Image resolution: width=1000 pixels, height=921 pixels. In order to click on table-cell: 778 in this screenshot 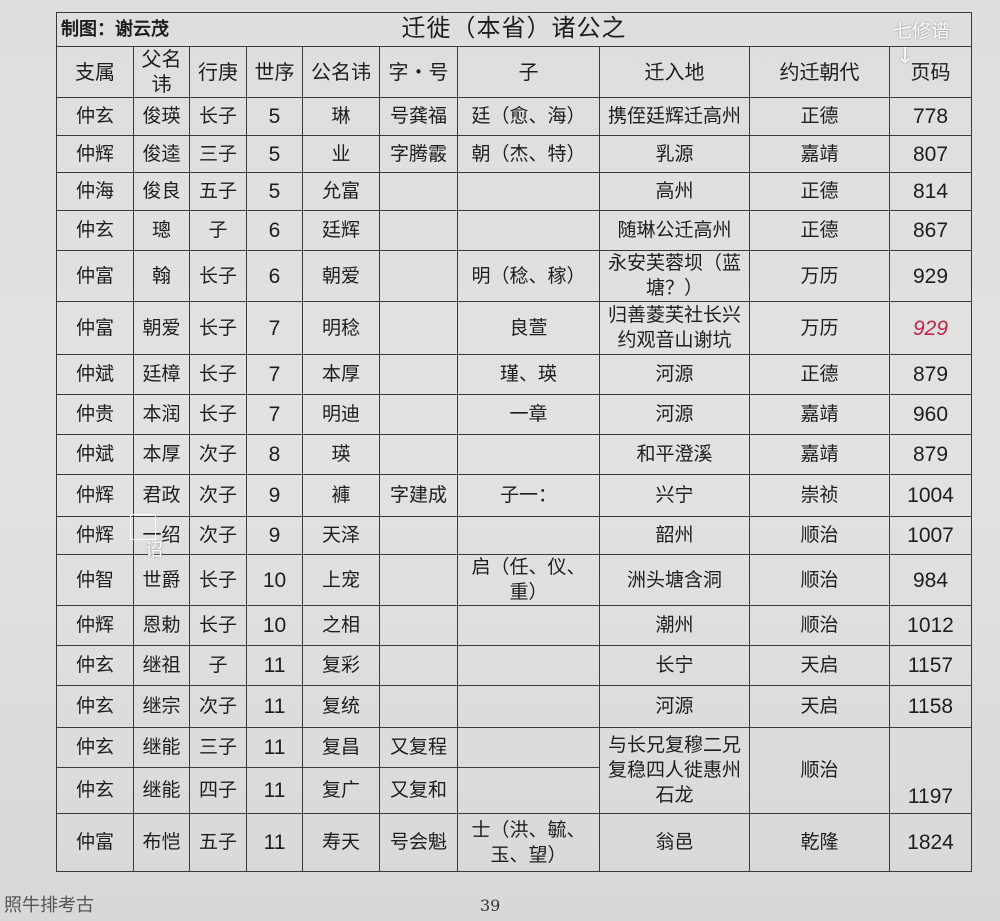, I will do `click(930, 116)`.